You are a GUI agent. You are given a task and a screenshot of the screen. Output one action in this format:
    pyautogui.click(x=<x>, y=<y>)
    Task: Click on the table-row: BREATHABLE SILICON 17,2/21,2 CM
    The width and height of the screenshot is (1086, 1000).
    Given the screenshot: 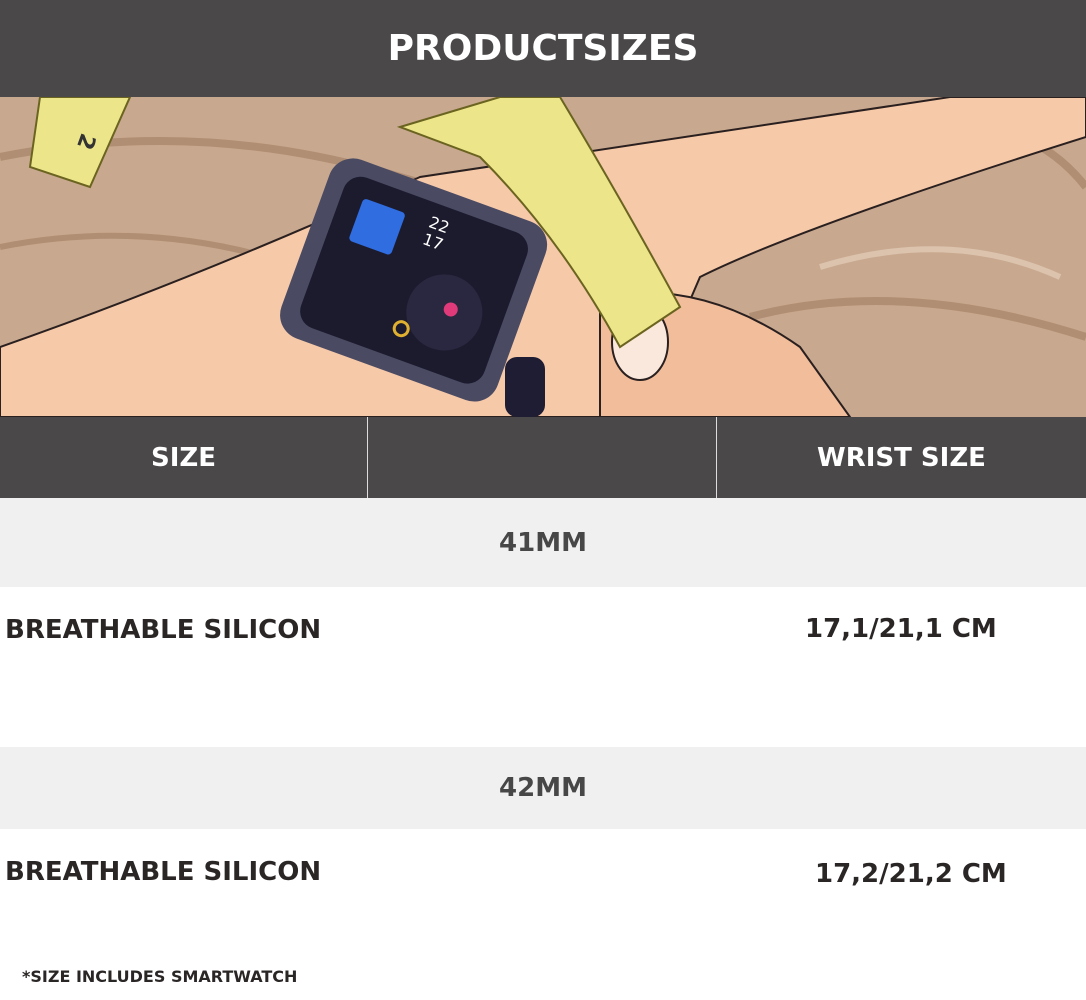 What is the action you would take?
    pyautogui.click(x=543, y=884)
    